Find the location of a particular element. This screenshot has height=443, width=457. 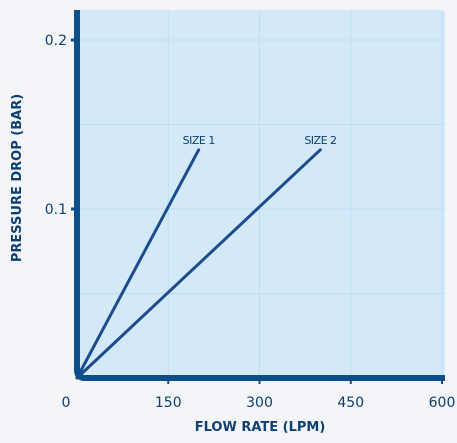

x-tick-label-1: 150 is located at coordinates (168, 403).